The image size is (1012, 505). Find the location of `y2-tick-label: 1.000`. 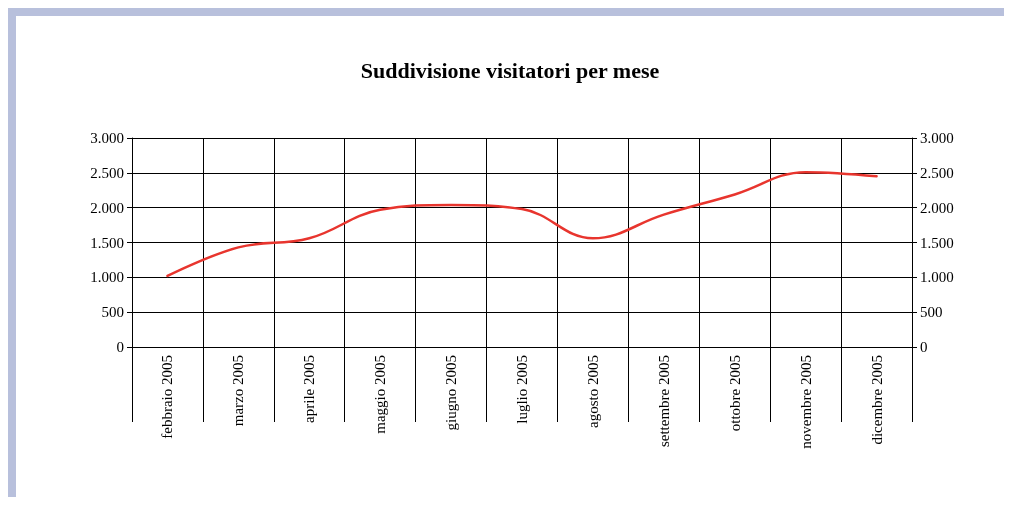

y2-tick-label: 1.000 is located at coordinates (937, 277).